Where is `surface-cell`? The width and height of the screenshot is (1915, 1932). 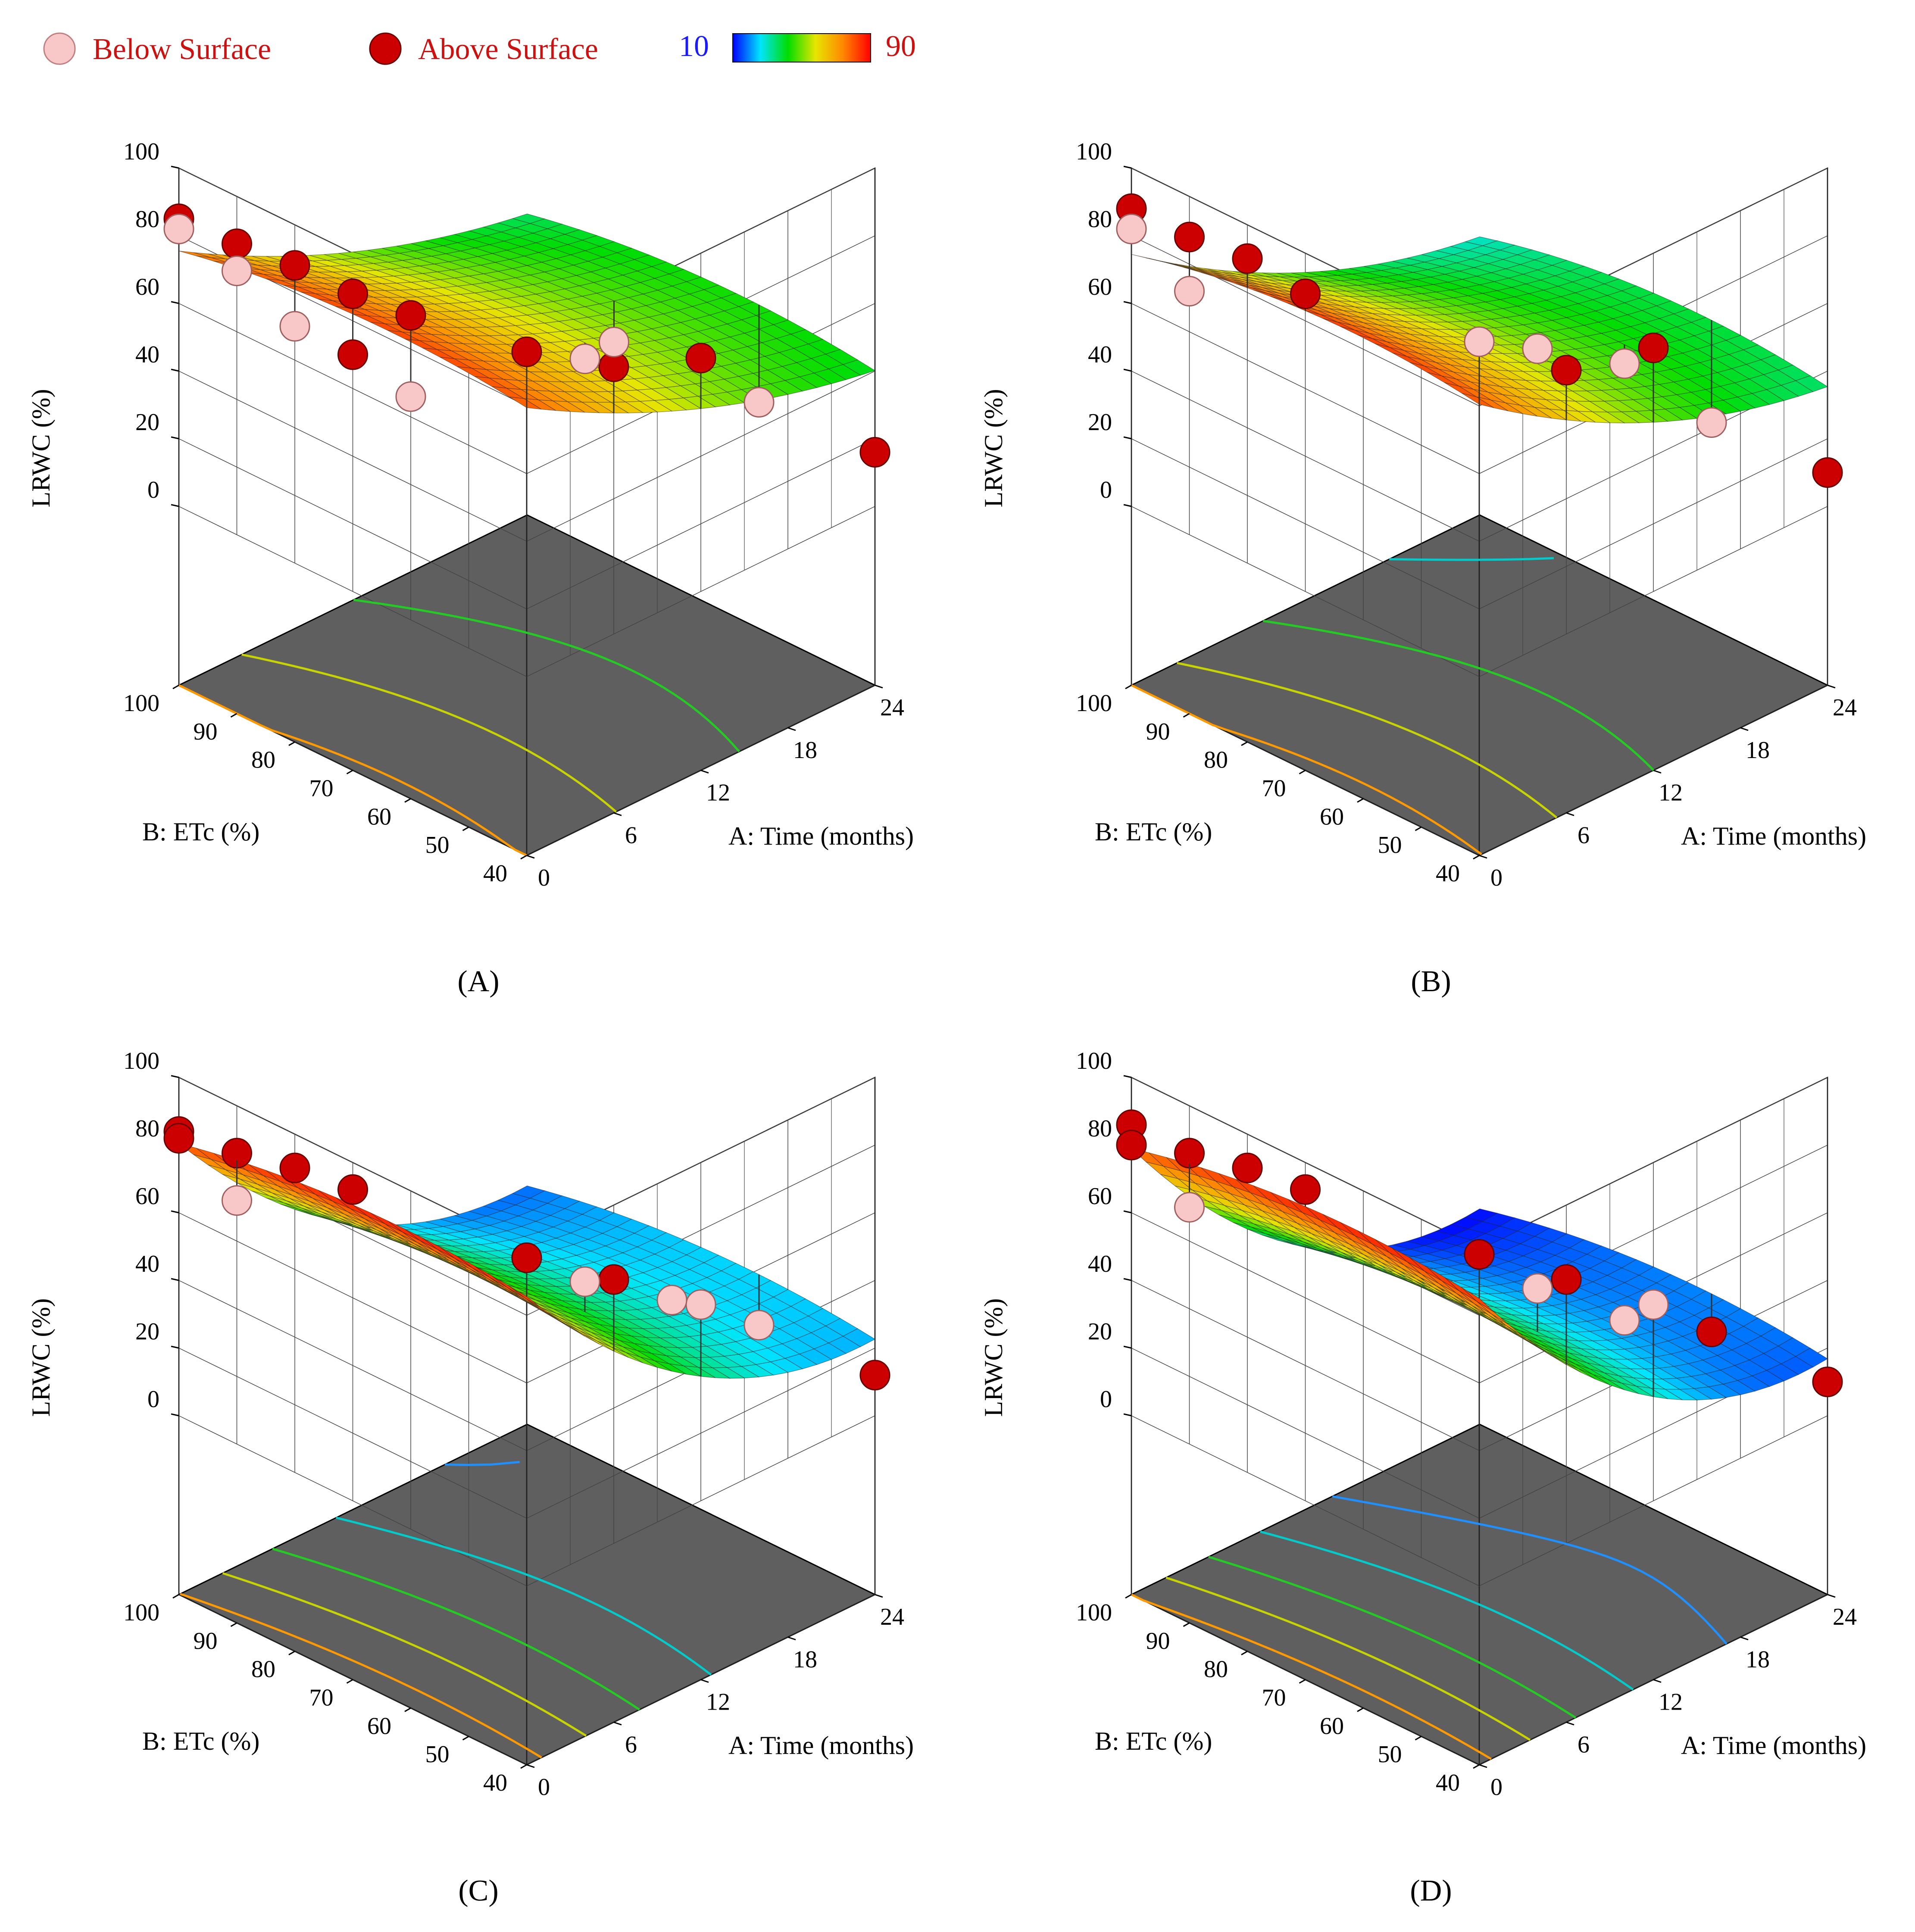
surface-cell is located at coordinates (194, 254).